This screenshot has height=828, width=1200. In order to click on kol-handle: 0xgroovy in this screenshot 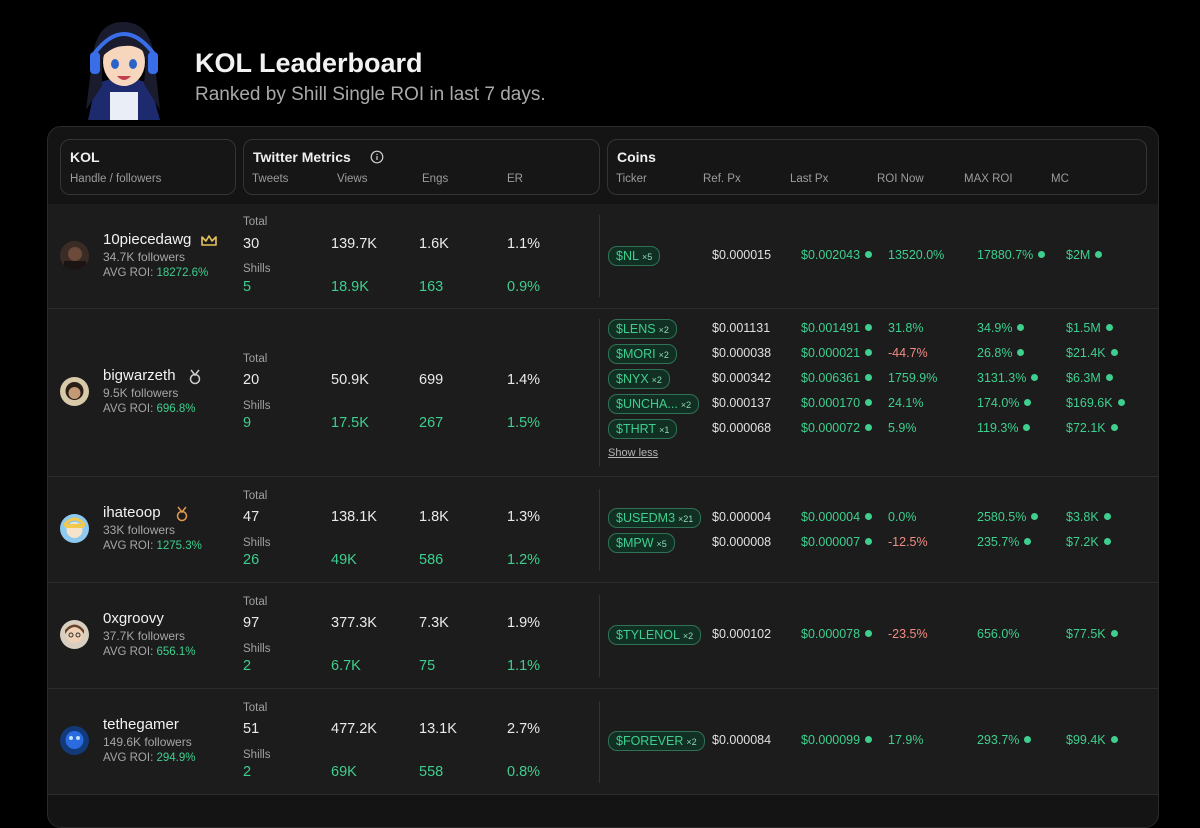, I will do `click(133, 618)`.